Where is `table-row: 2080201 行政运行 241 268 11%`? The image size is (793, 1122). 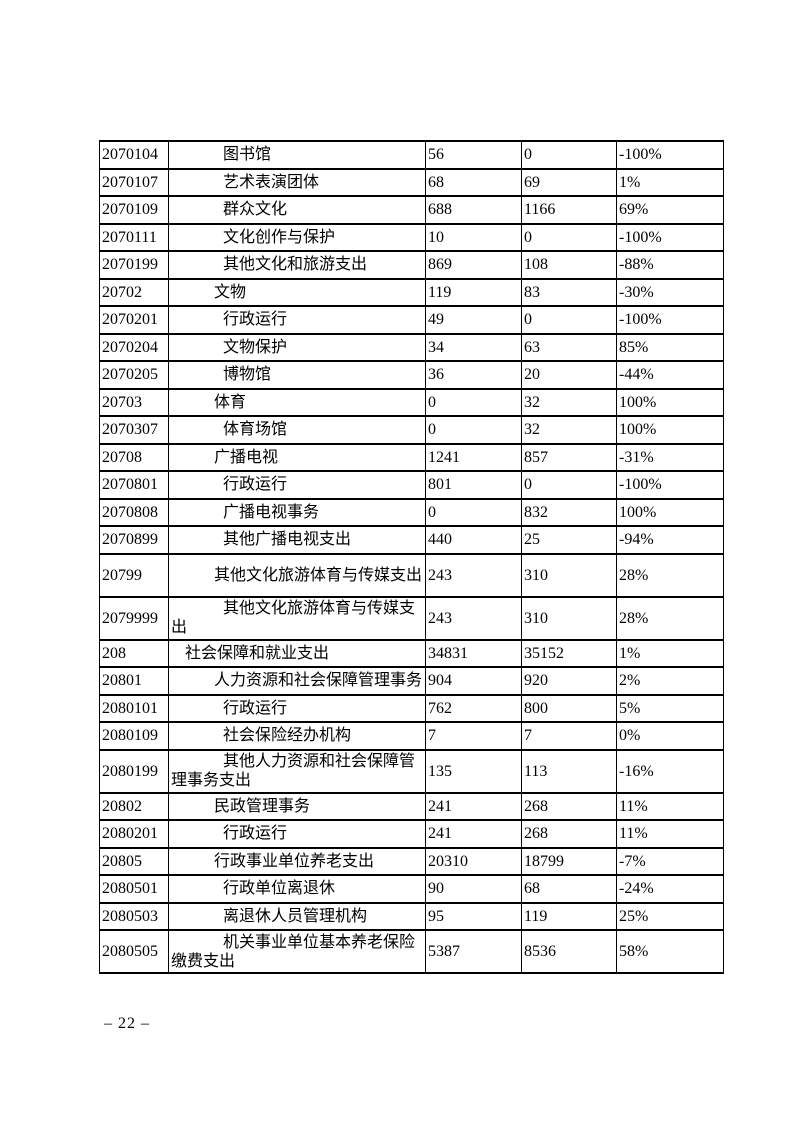
table-row: 2080201 行政运行 241 268 11% is located at coordinates (411, 834).